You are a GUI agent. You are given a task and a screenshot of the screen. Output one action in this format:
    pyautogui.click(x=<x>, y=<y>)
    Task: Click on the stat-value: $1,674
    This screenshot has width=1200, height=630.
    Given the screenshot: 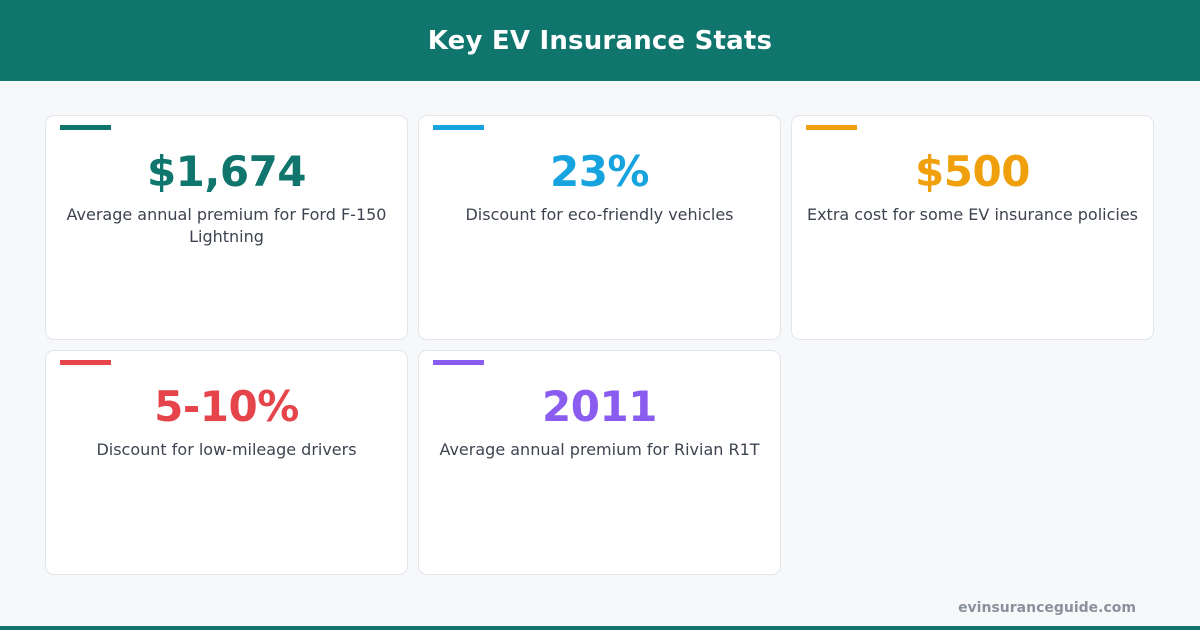 What is the action you would take?
    pyautogui.click(x=226, y=171)
    